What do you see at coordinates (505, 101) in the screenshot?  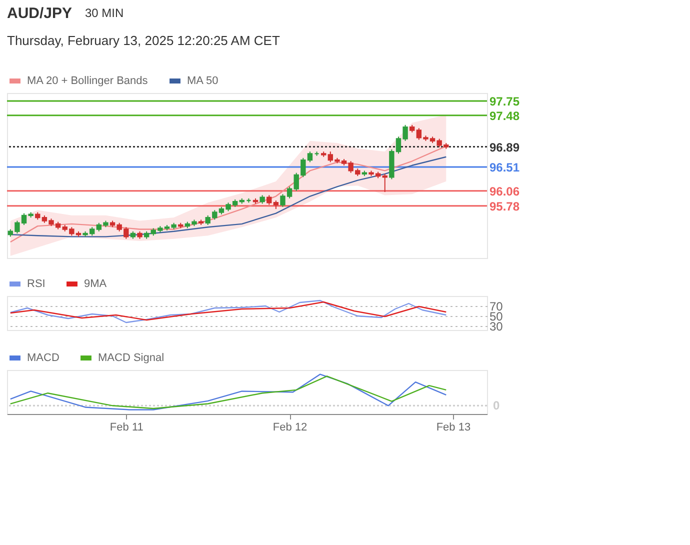 I see `y-tick-label: 97.75` at bounding box center [505, 101].